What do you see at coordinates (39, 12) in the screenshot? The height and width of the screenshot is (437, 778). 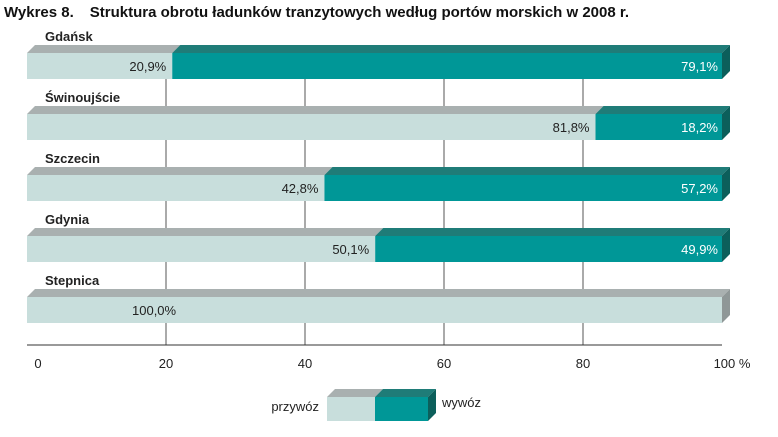 I see `chart-title-number: Wykres 8.` at bounding box center [39, 12].